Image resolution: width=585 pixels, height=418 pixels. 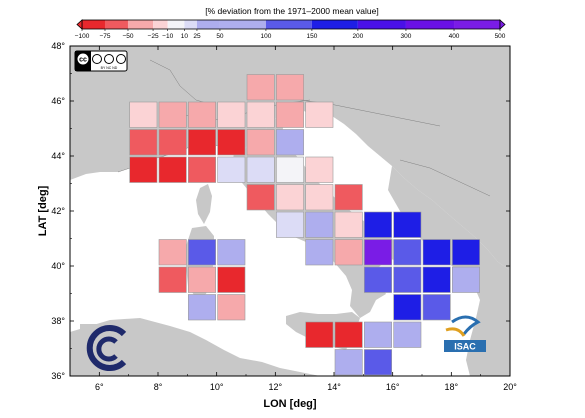 I want to click on x-tick-label: 20°, so click(x=510, y=387).